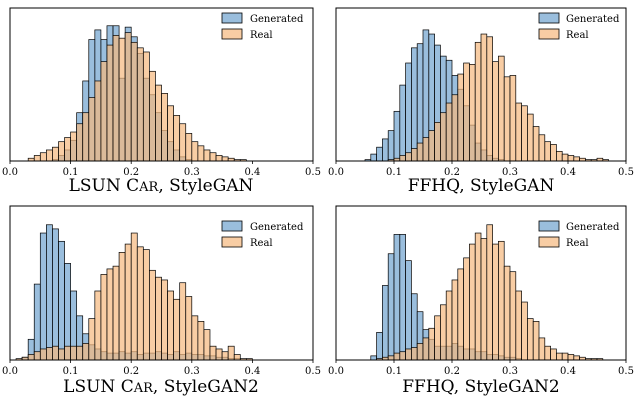  Describe the element at coordinates (71, 371) in the screenshot. I see `panel-3-tick-label-1: 0.1` at that location.